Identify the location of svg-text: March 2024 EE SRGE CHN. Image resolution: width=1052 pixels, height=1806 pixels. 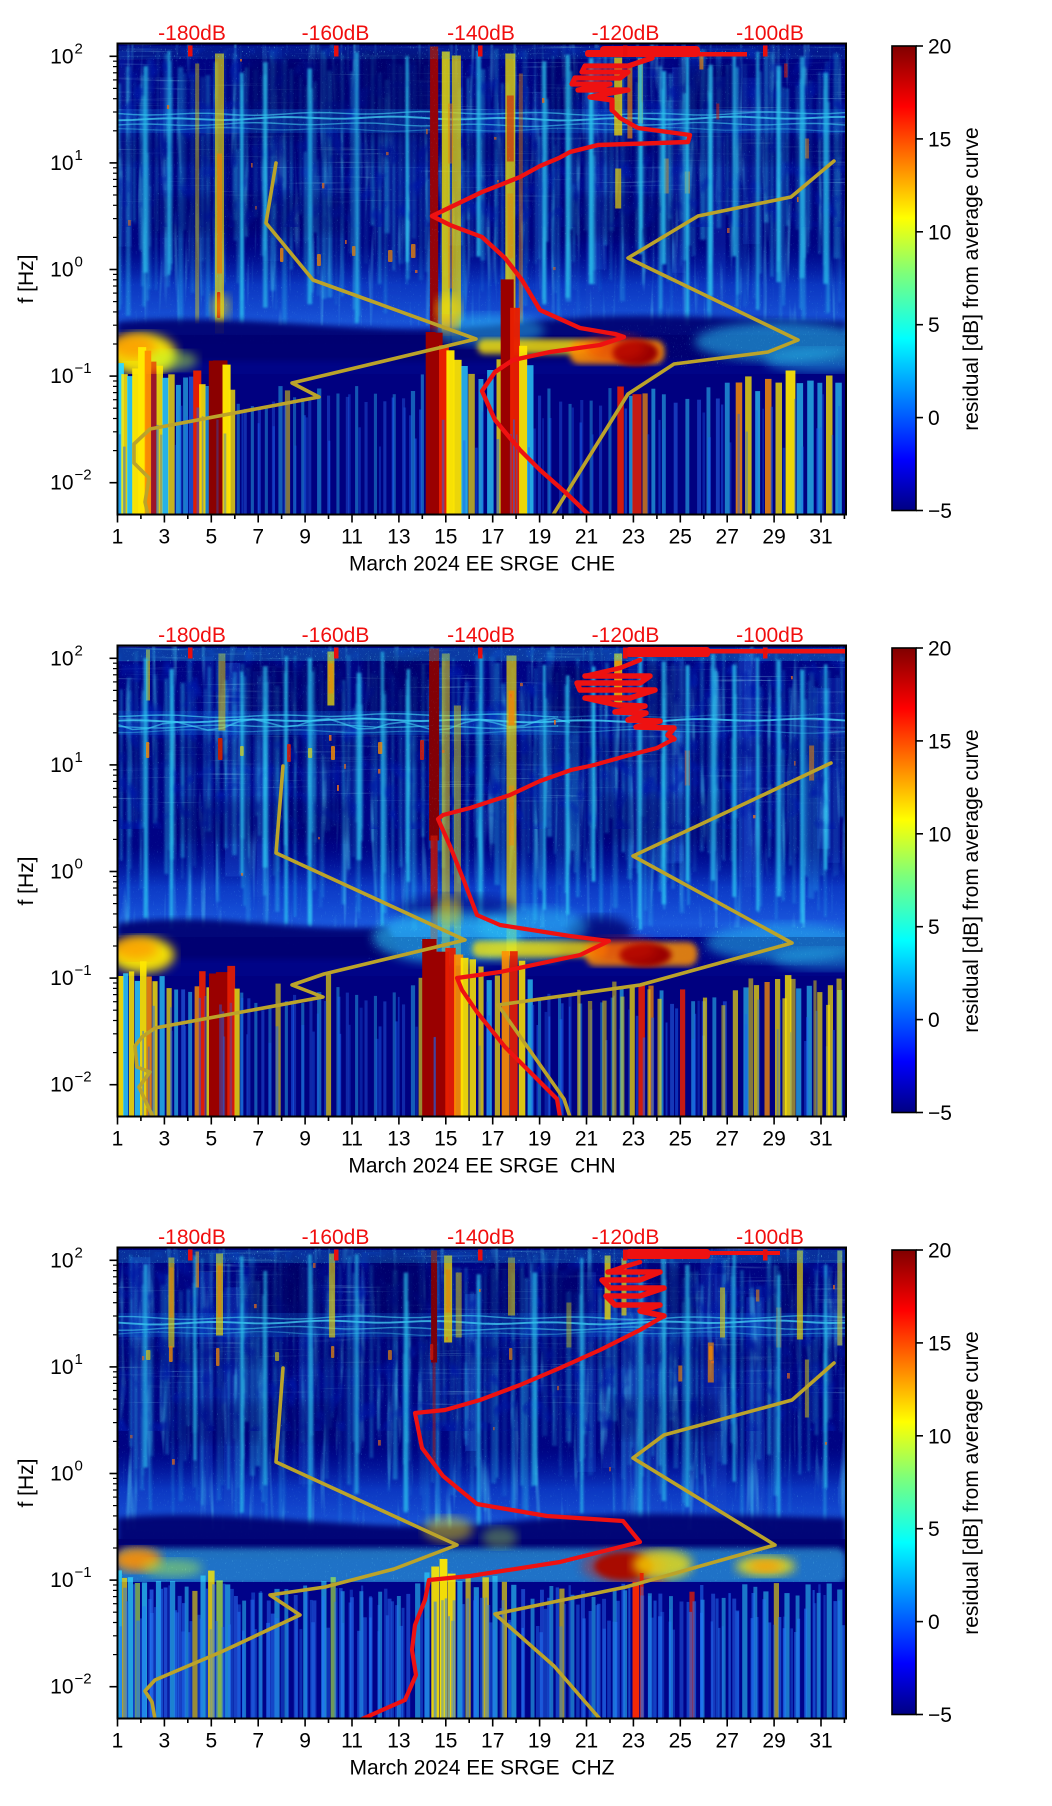
(481, 1166).